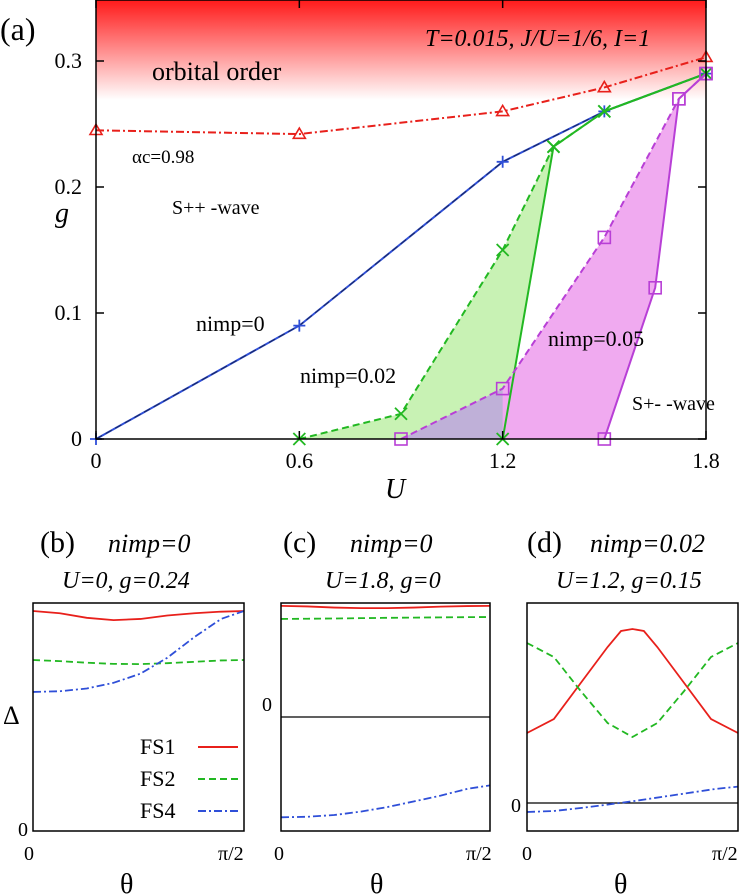 The image size is (747, 895). Describe the element at coordinates (596, 338) in the screenshot. I see `nimp-005-label: nimp=0.05` at that location.